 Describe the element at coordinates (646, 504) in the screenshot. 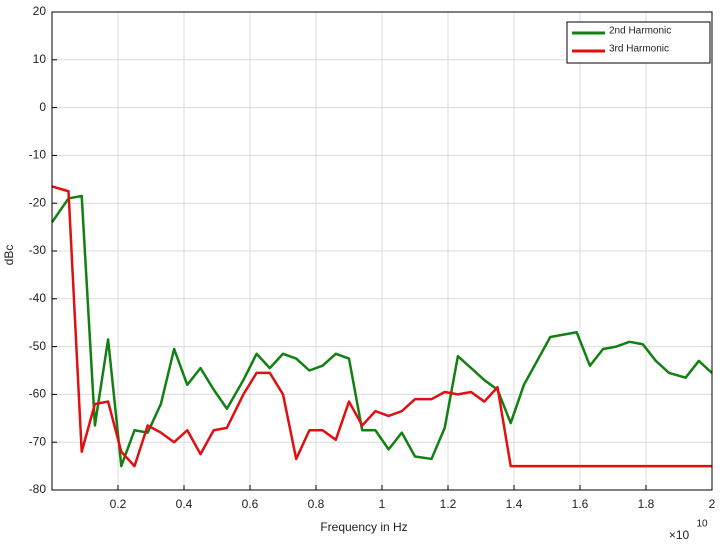

I see `x-tick-label: 1.8` at that location.